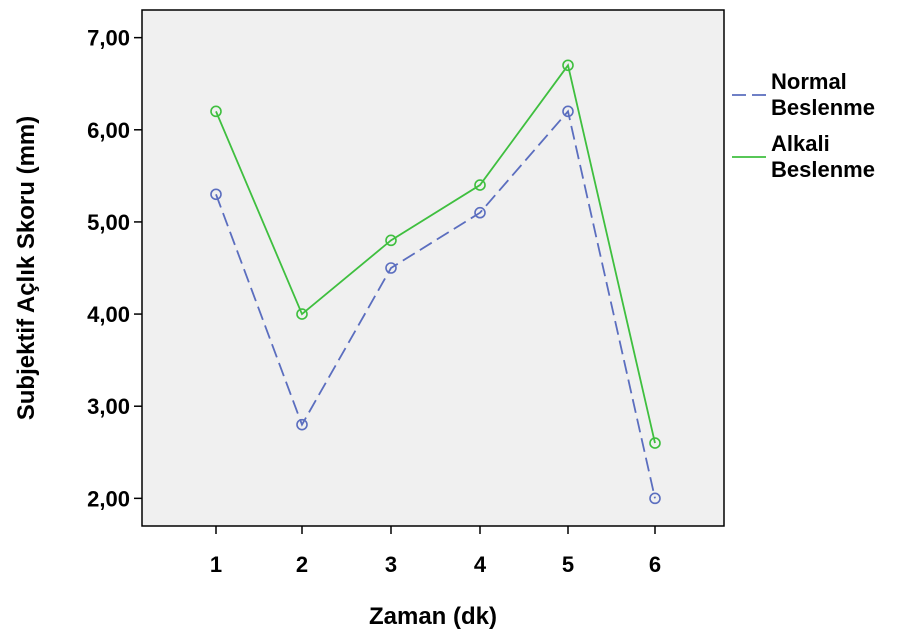  Describe the element at coordinates (302, 564) in the screenshot. I see `x-tick-label: 2` at that location.